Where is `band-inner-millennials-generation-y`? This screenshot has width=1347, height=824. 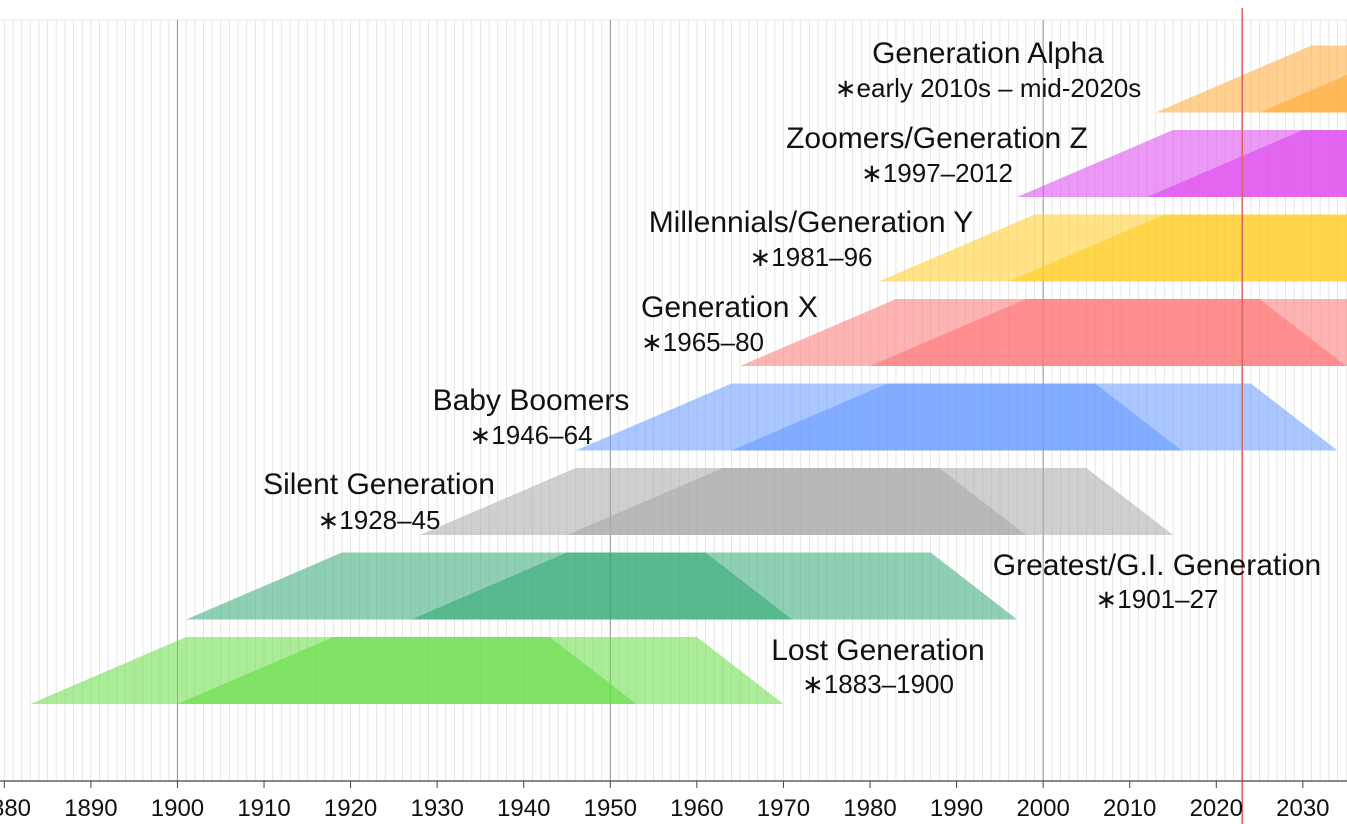
band-inner-millennials-generation-y is located at coordinates (1177, 248).